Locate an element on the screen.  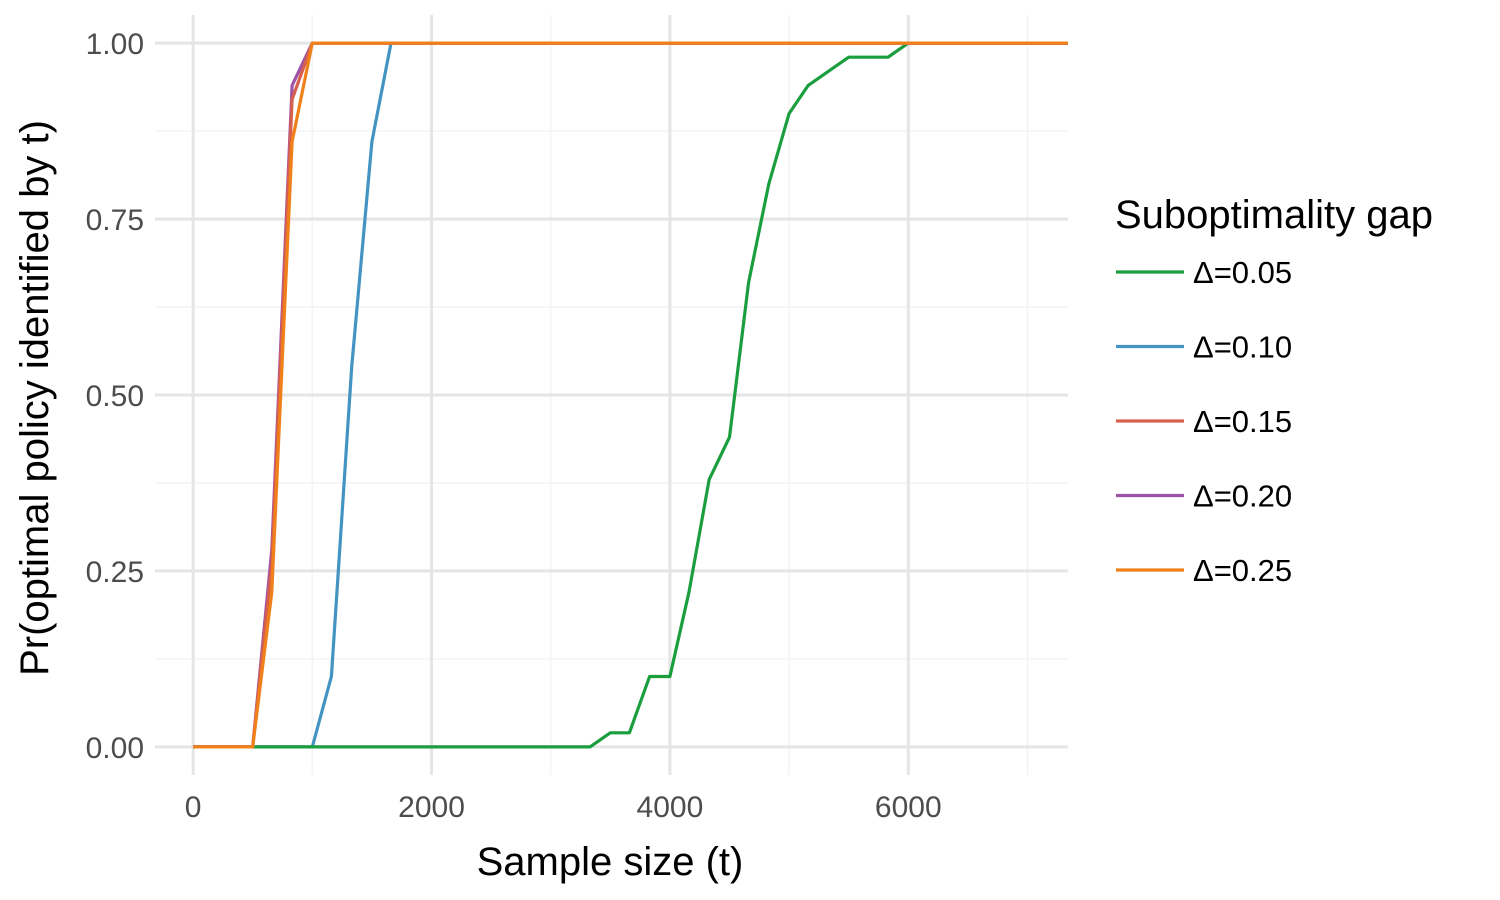
y-tick-label: 0.00 is located at coordinates (115, 748).